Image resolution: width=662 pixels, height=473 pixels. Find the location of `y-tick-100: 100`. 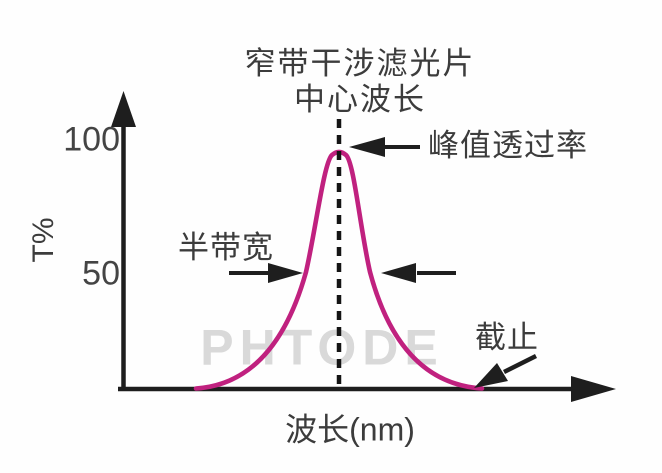

y-tick-100: 100 is located at coordinates (91, 139).